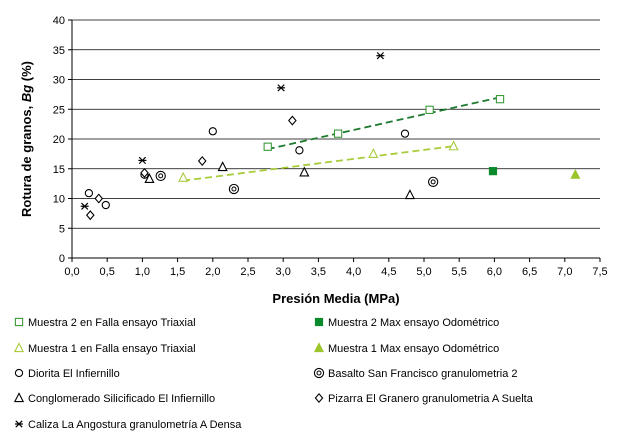 The width and height of the screenshot is (631, 438). I want to click on legend-item: Muestra 1 Max ensayo Odométrico, so click(406, 348).